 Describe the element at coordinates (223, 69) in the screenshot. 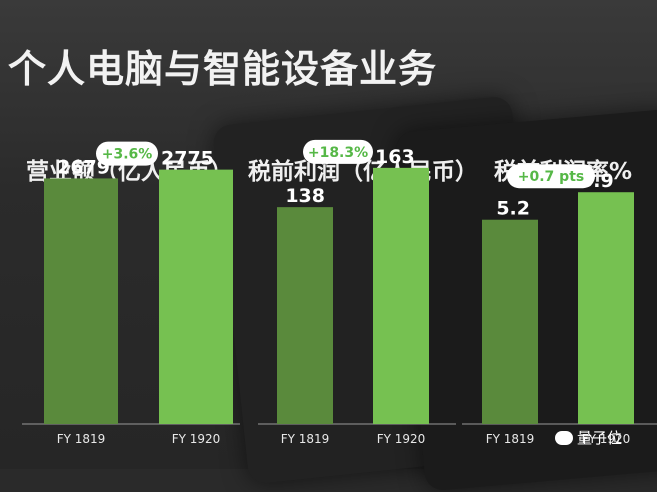

I see `page-title: 个人电脑与智能设备业务` at that location.